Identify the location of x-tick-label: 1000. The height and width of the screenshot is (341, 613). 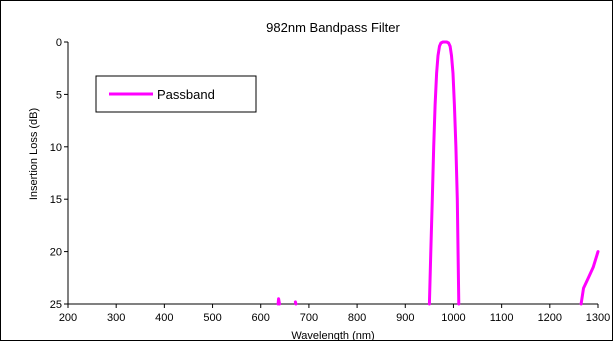
(453, 318).